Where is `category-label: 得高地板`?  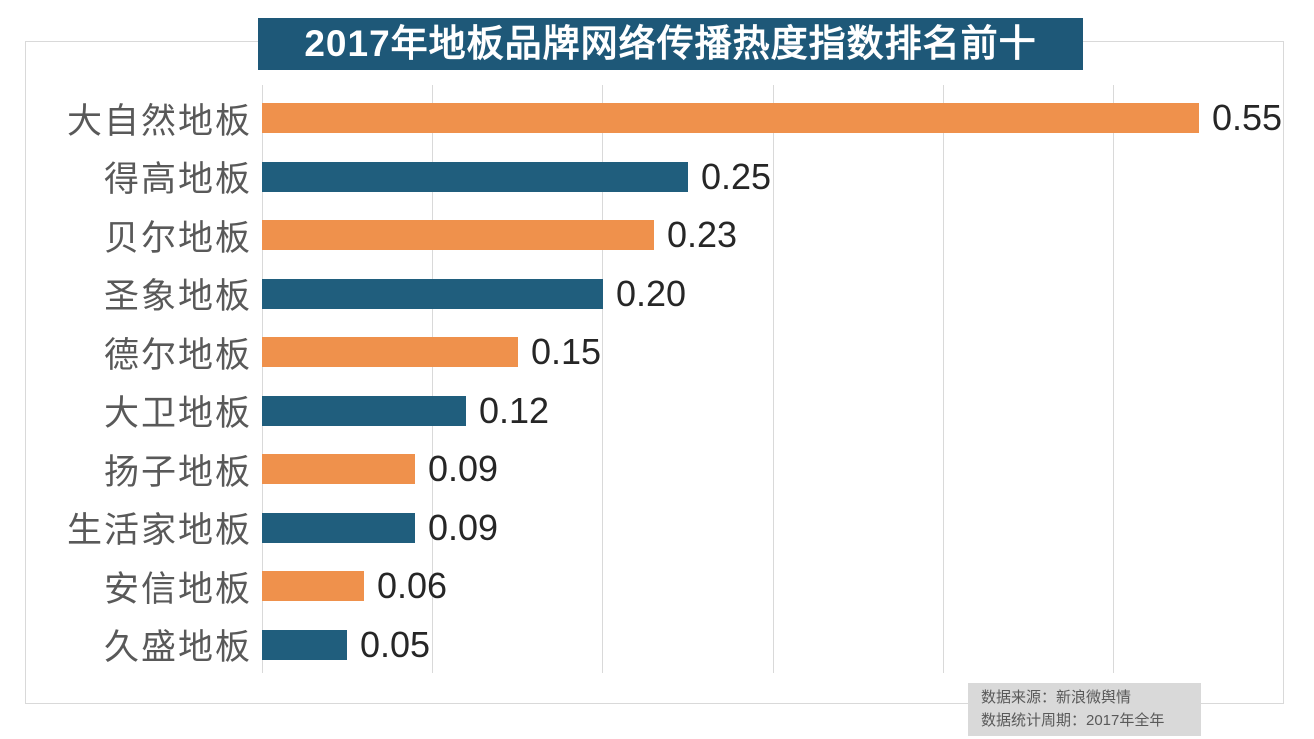 category-label: 得高地板 is located at coordinates (177, 180).